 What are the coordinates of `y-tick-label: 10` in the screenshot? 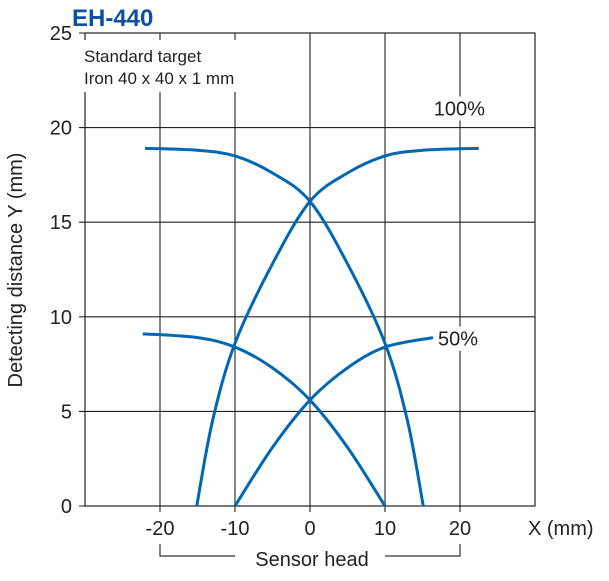 It's located at (61, 318).